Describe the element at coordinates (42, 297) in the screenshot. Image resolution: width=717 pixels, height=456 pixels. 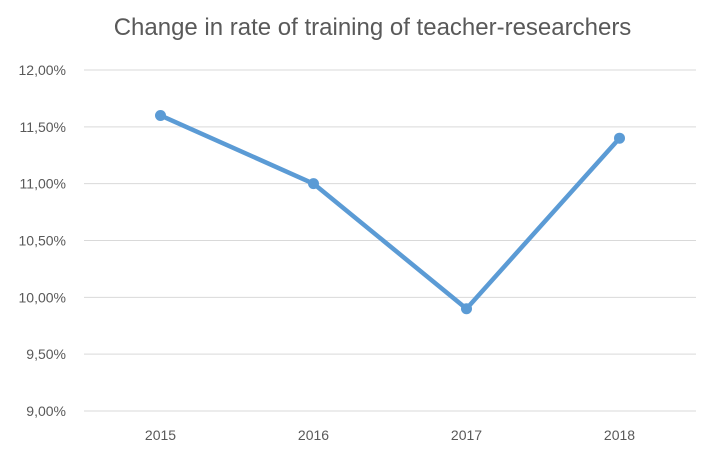
I see `y-tick-label: 10,00%` at that location.